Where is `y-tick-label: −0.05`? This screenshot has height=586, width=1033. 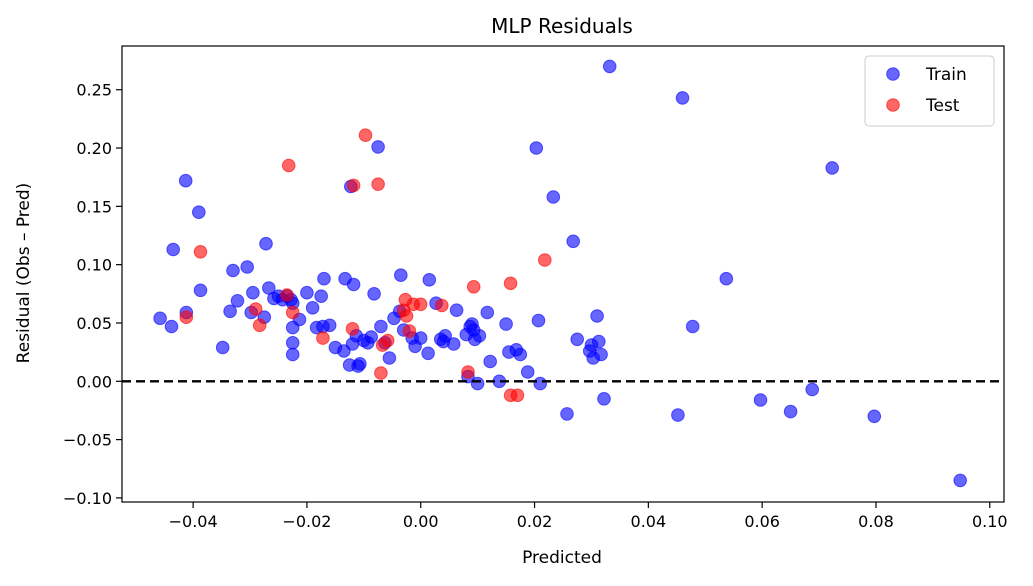
y-tick-label: −0.05 is located at coordinates (87, 440).